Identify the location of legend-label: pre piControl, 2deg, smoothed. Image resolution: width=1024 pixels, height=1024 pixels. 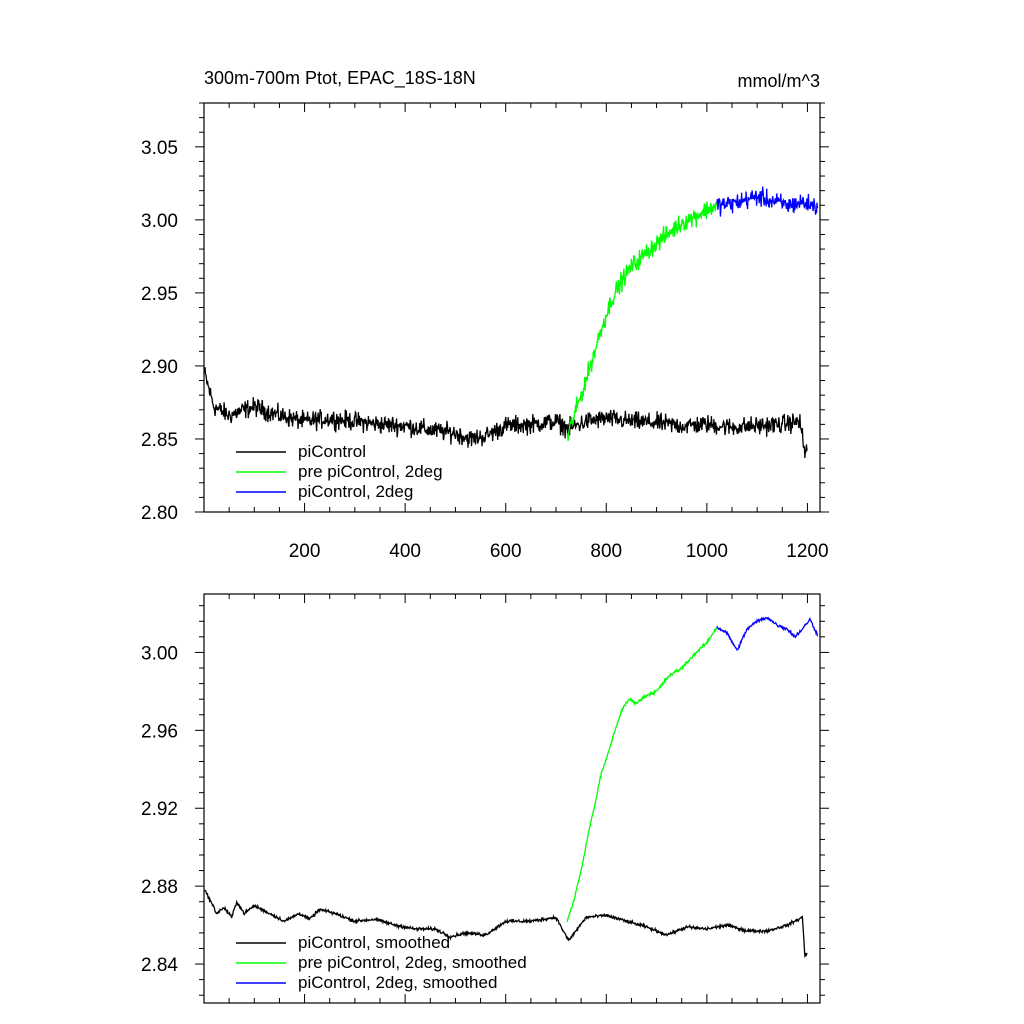
(412, 962).